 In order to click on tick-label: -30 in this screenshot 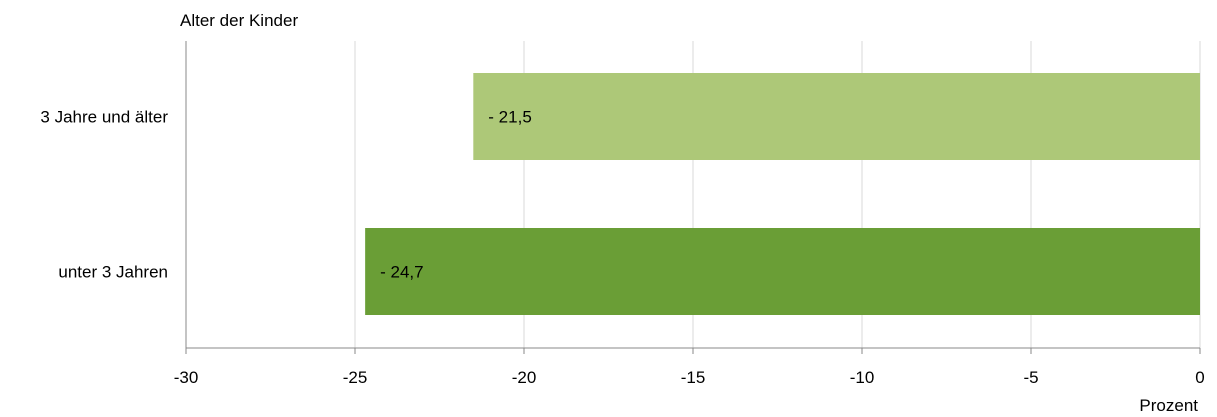, I will do `click(186, 377)`.